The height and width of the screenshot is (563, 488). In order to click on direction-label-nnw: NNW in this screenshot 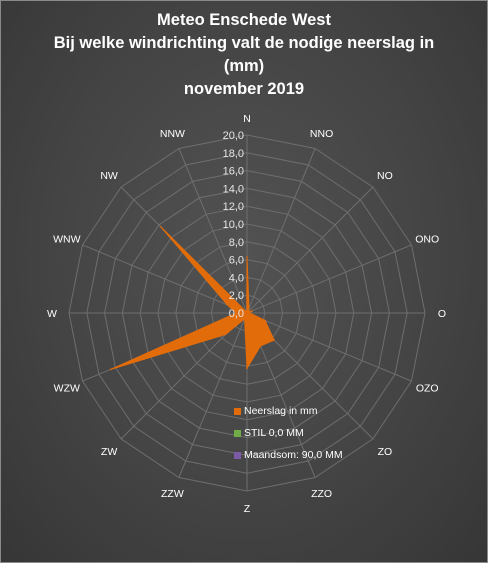, I will do `click(172, 134)`.